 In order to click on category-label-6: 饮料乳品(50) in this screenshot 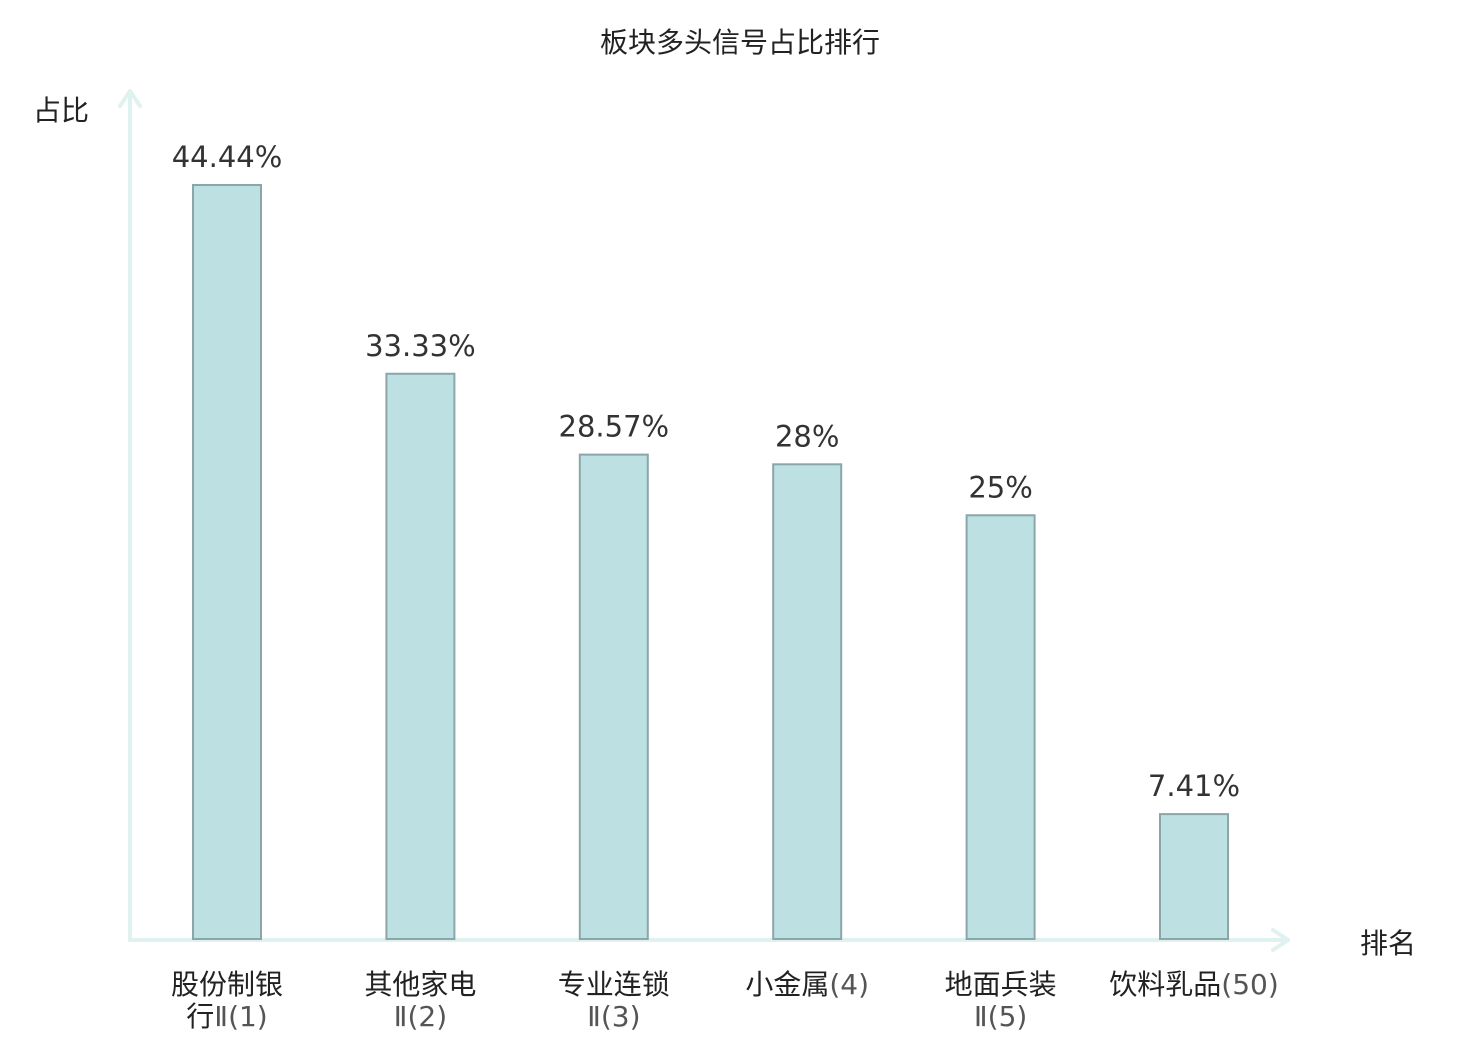, I will do `click(1194, 984)`.